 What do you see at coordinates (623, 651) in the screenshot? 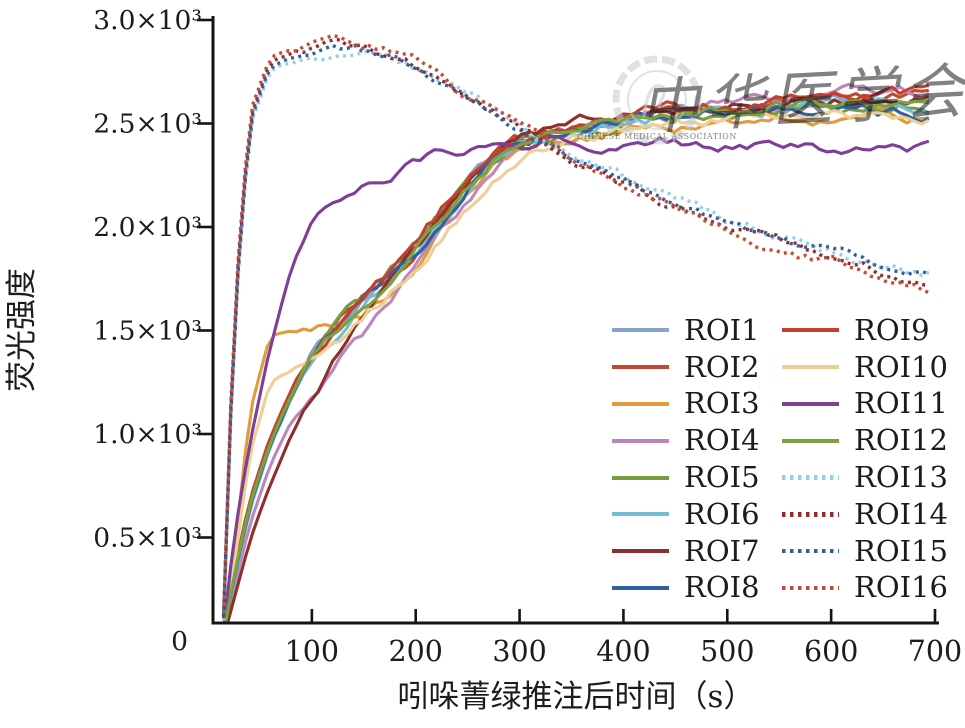
I see `x-tick-label: 400` at bounding box center [623, 651].